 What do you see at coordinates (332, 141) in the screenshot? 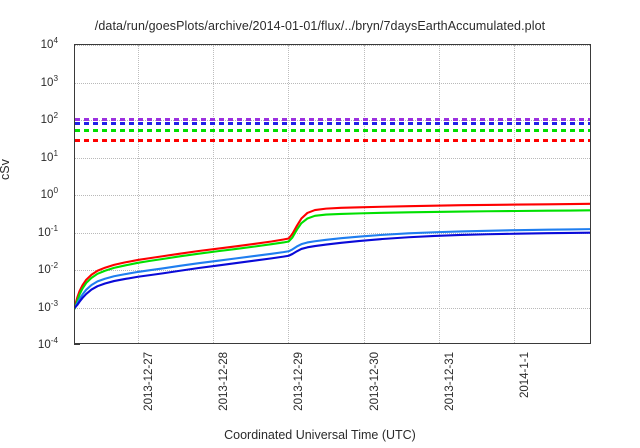
I see `red-threshold` at bounding box center [332, 141].